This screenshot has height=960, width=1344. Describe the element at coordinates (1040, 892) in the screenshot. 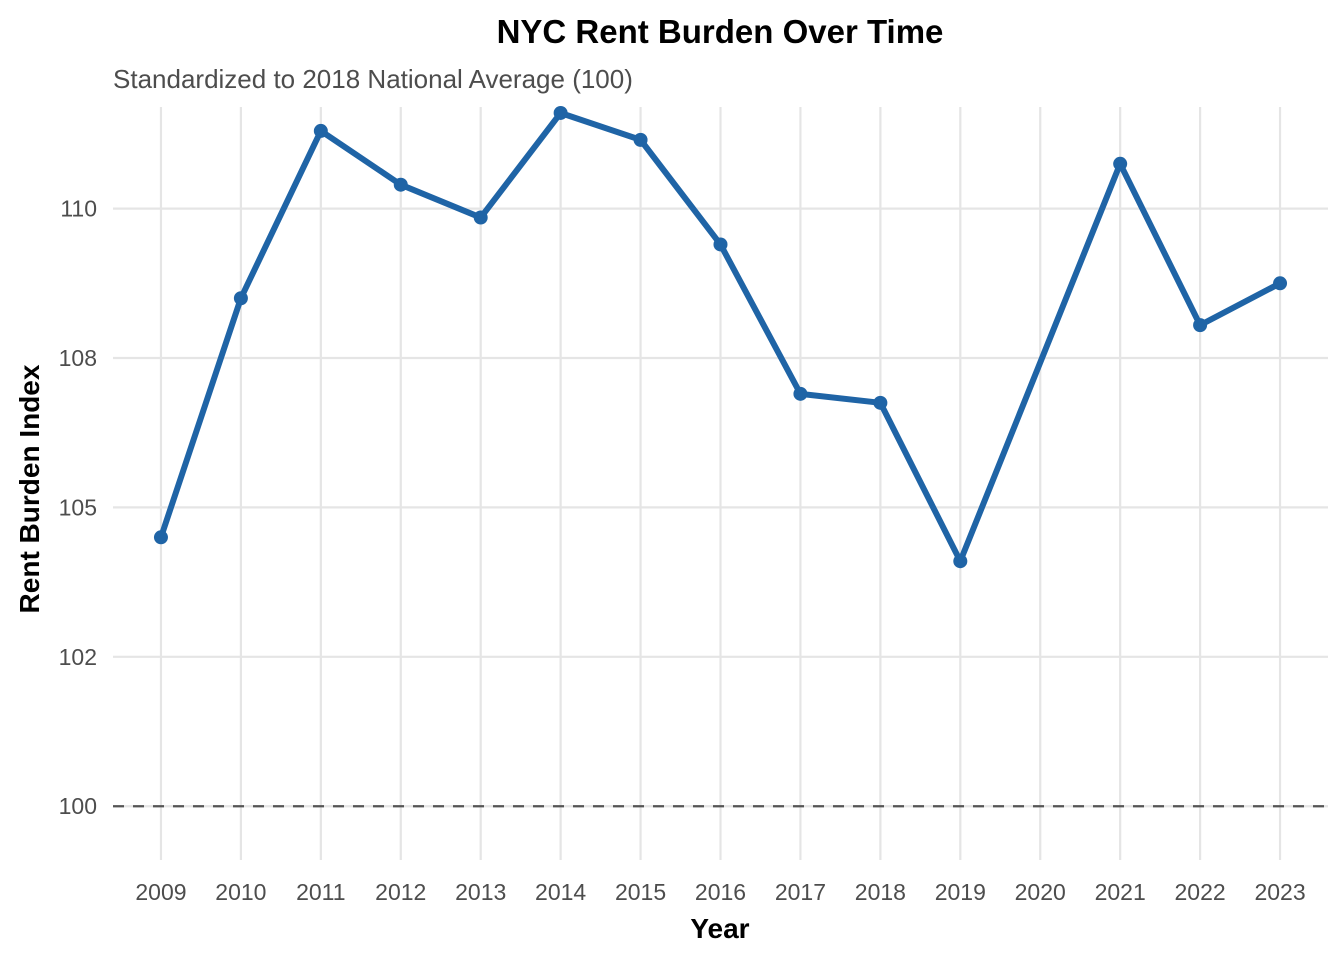

I see `x-tick-label: 2020` at that location.